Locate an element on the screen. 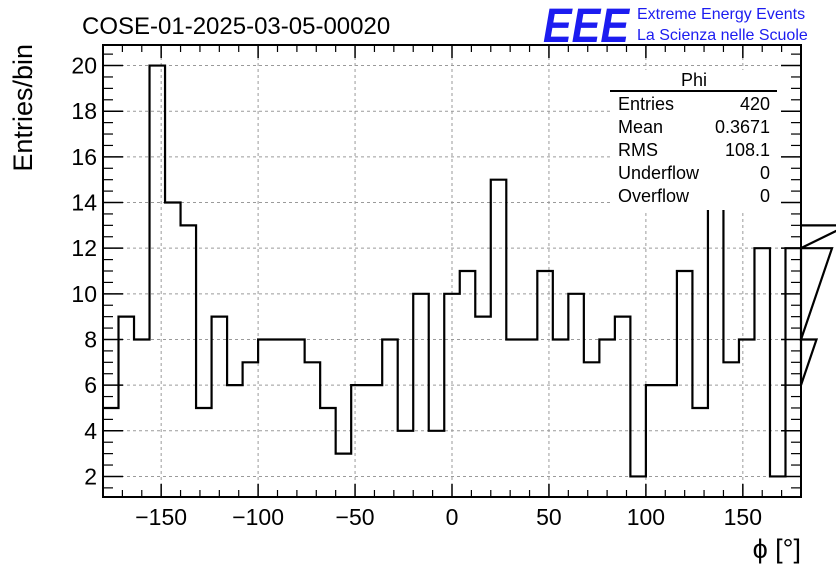  stats-row-label: RMS is located at coordinates (638, 150).